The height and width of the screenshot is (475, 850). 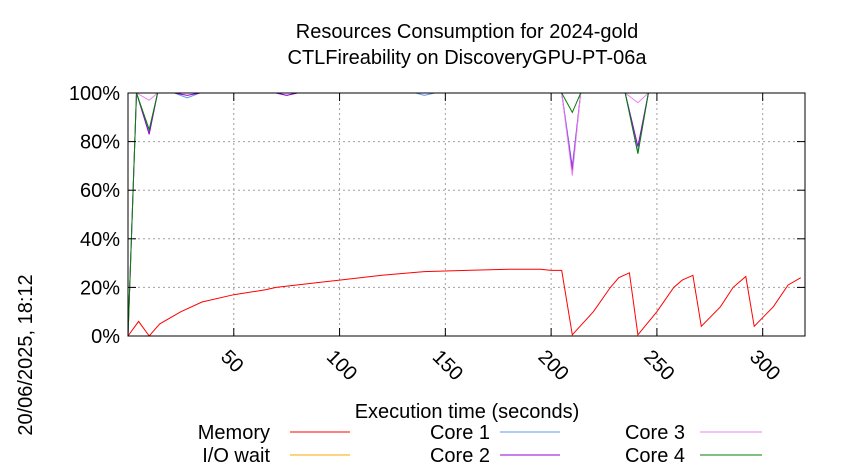 What do you see at coordinates (100, 191) in the screenshot?
I see `y-tick-label: 60%` at bounding box center [100, 191].